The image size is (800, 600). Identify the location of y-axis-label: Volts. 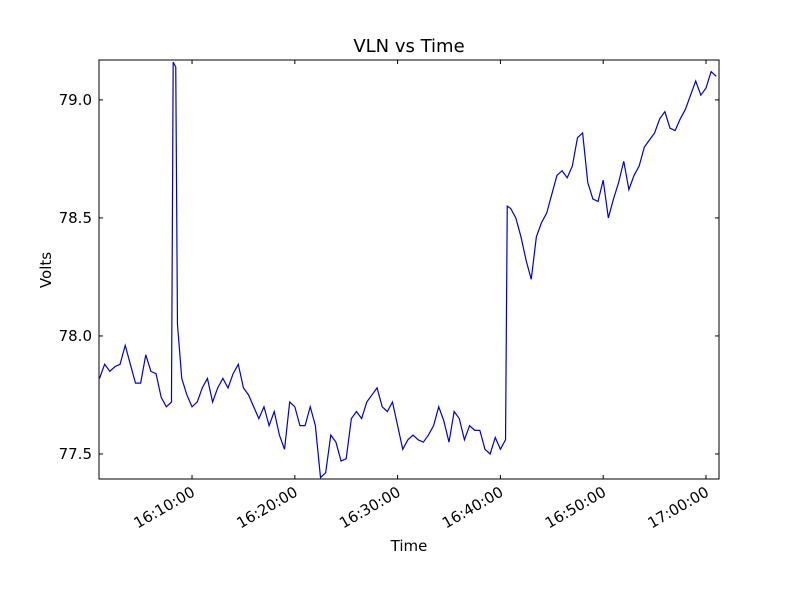
(46, 270).